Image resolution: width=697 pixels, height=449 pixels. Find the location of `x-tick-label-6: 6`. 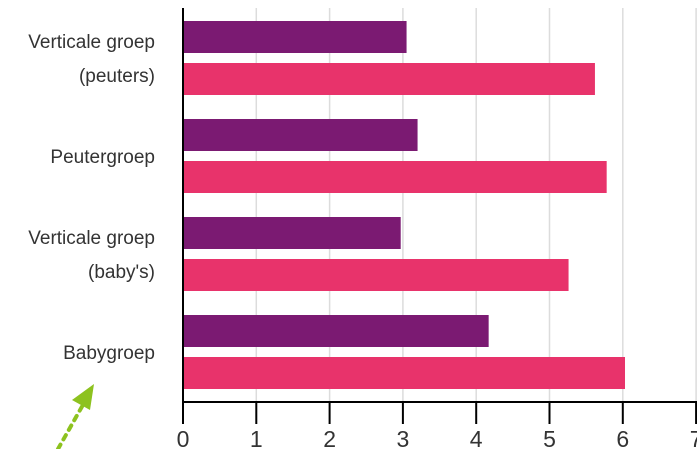

x-tick-label-6: 6 is located at coordinates (622, 437).